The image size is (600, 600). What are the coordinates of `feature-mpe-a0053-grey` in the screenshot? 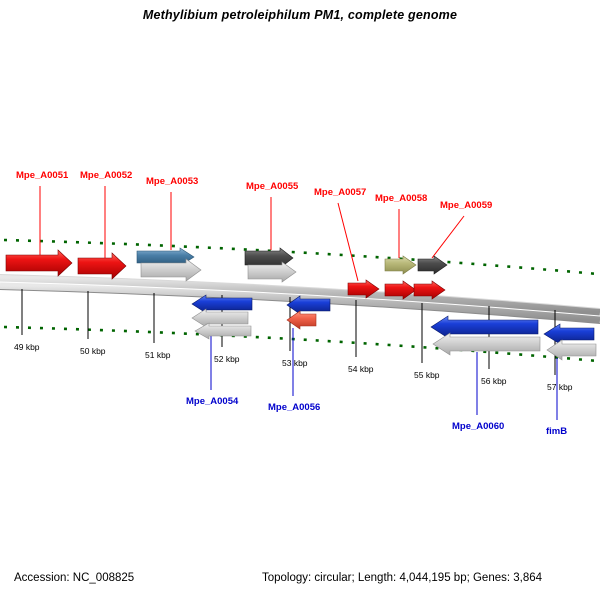 It's located at (171, 270).